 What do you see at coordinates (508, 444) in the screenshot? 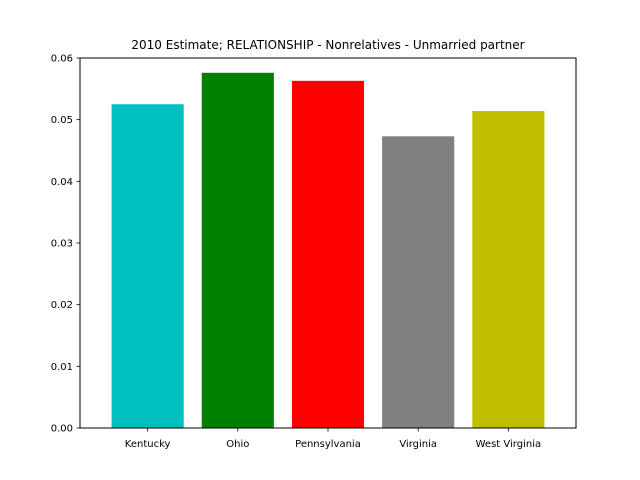
I see `x-tick-label: West Virginia` at bounding box center [508, 444].